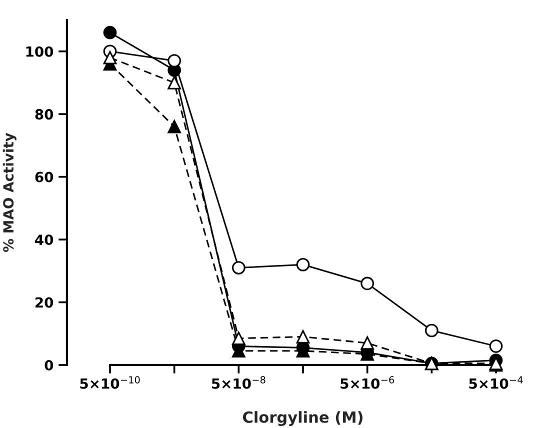  What do you see at coordinates (239, 382) in the screenshot?
I see `x-tick-label: 5×10$^{−8}$` at bounding box center [239, 382].